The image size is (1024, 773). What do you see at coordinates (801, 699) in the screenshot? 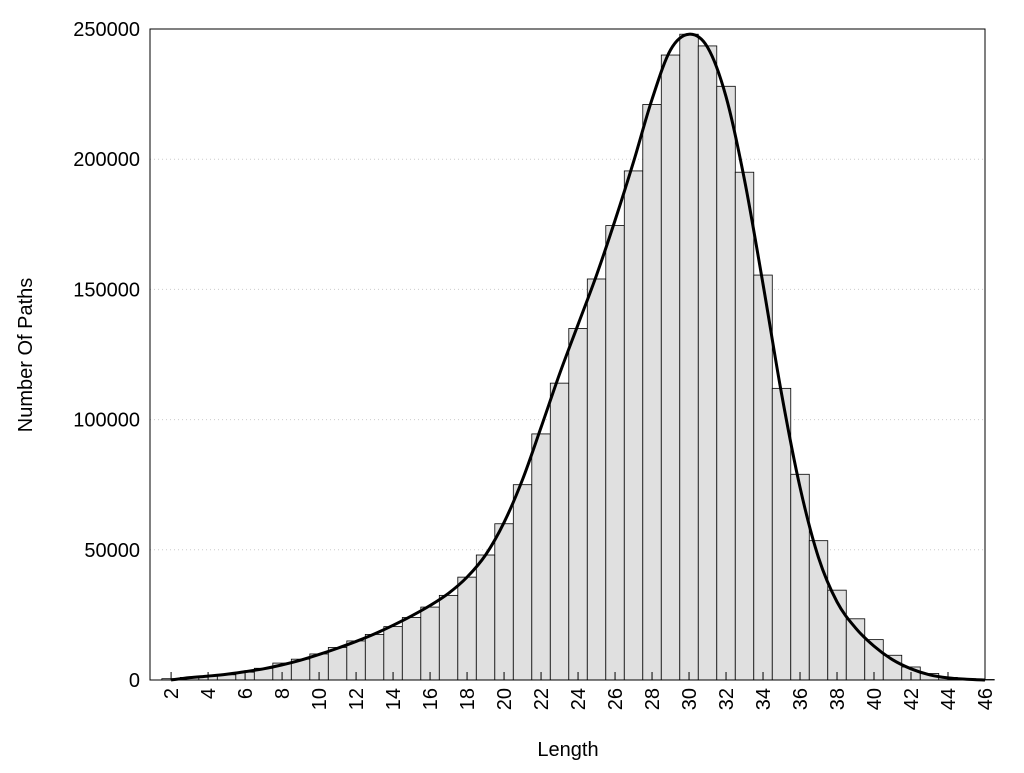
I see `x-tick-label: 36` at bounding box center [801, 699].